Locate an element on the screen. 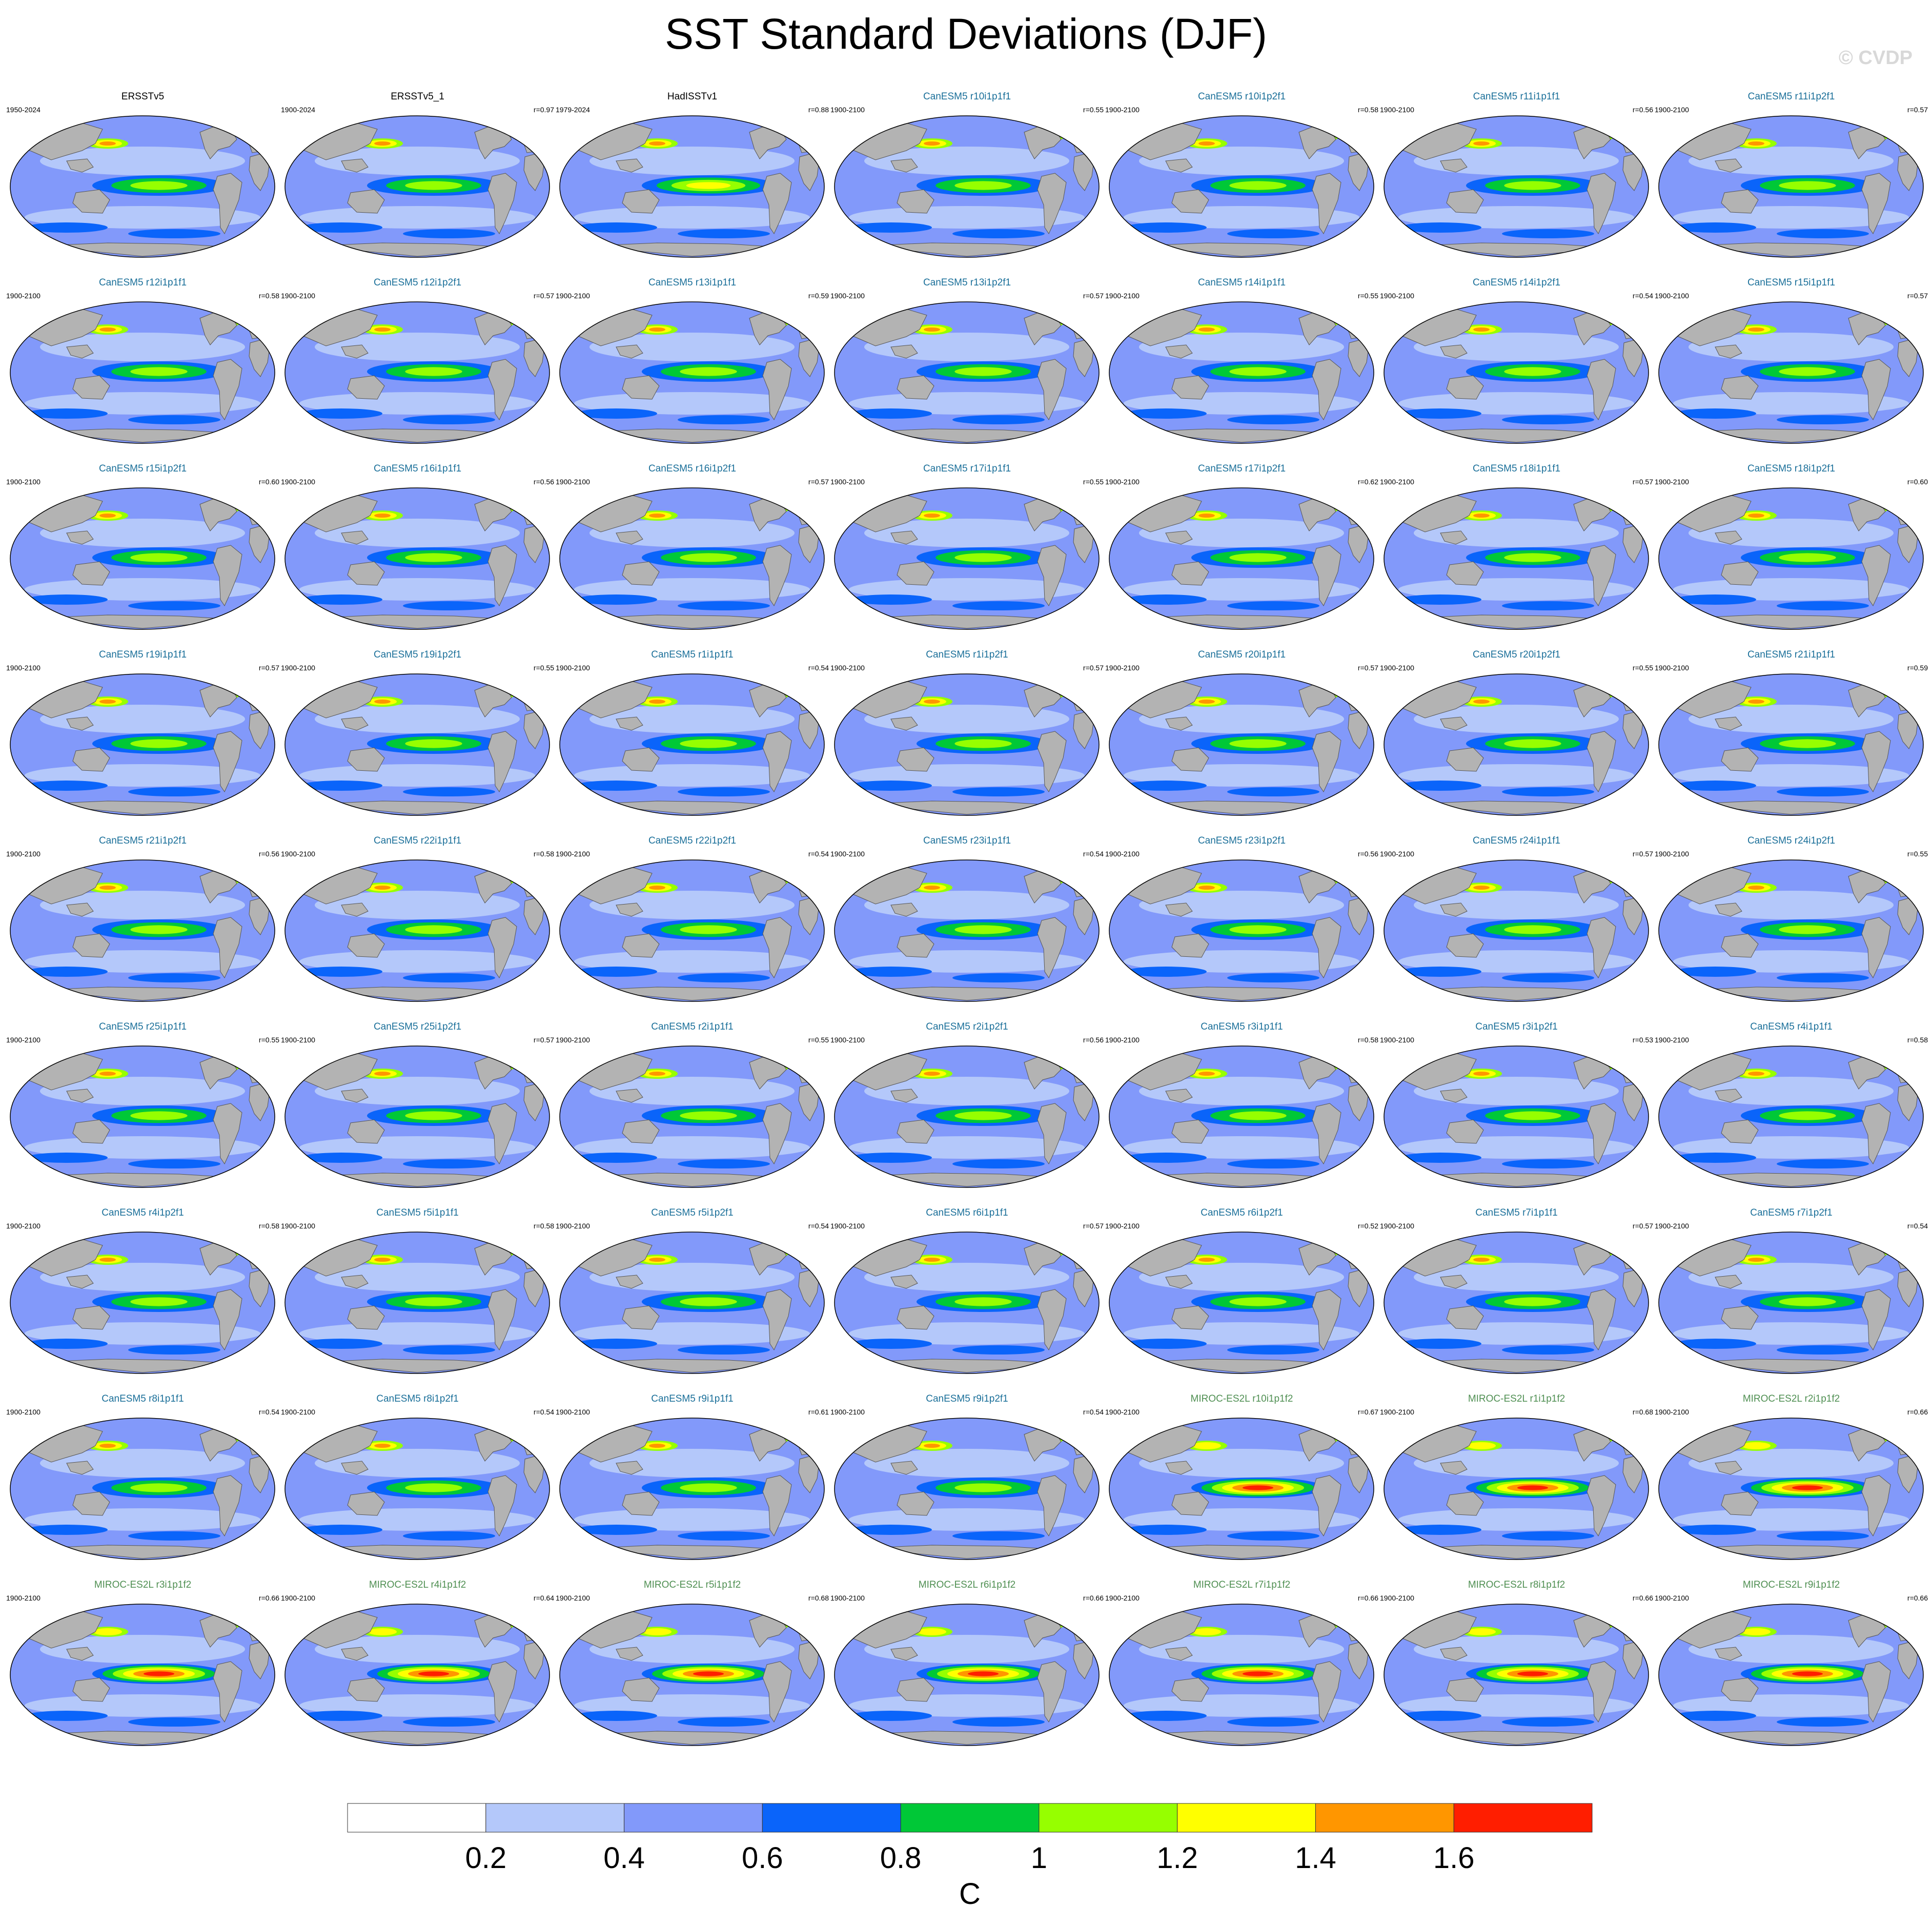 This screenshot has width=1932, height=1908. panel-title: MIROC-ES2L r8i1p1f2 is located at coordinates (1516, 1585).